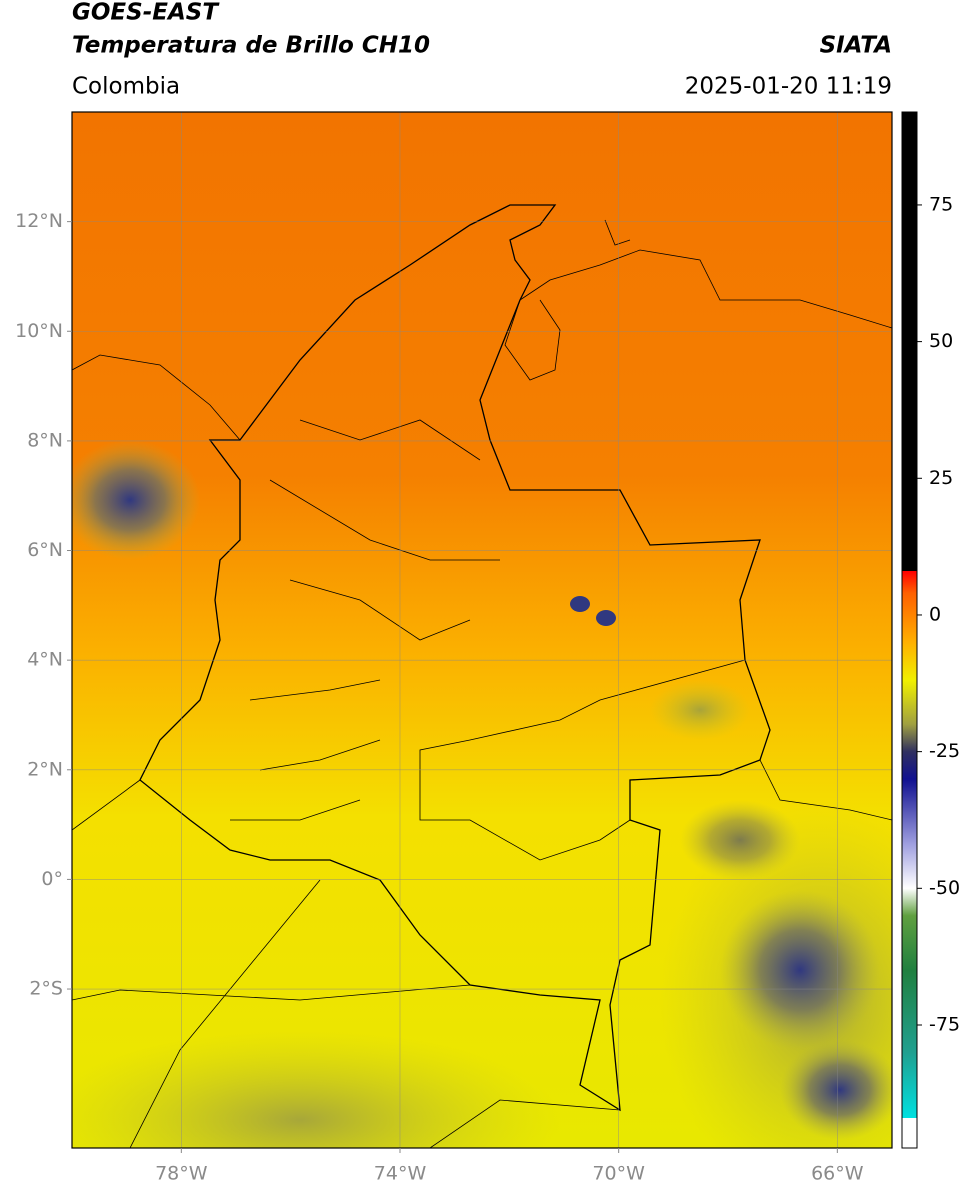 Image resolution: width=966 pixels, height=1190 pixels. What do you see at coordinates (944, 1024) in the screenshot?
I see `colorbar-tick-label: -75` at bounding box center [944, 1024].